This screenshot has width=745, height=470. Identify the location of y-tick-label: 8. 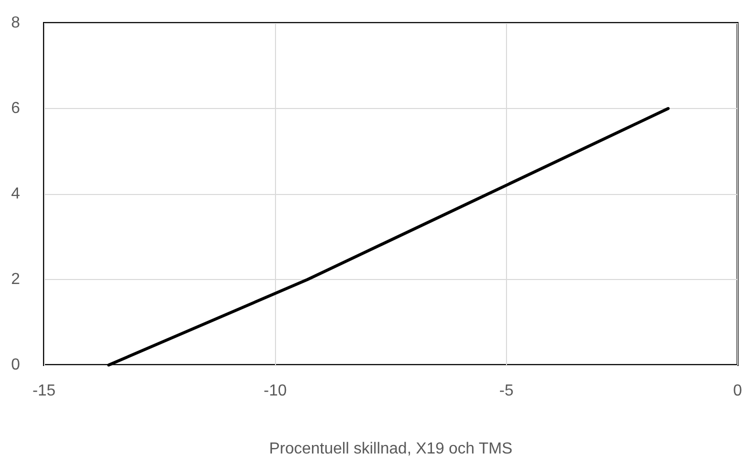
(15, 23).